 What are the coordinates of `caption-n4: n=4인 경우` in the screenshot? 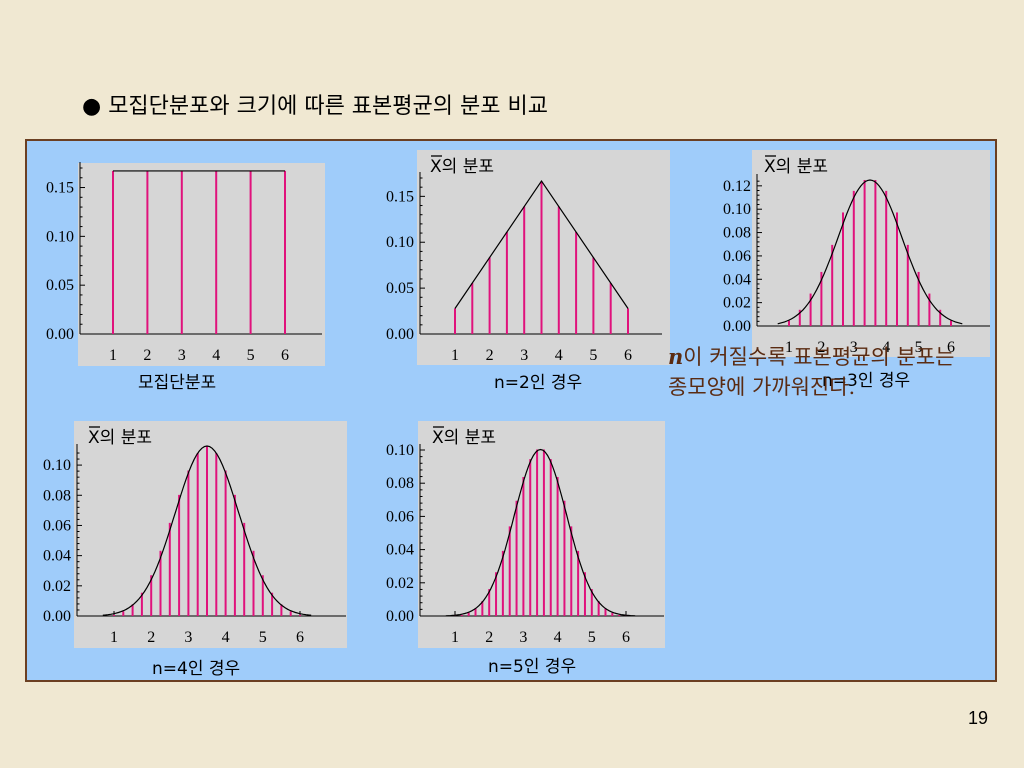 It's located at (196, 669).